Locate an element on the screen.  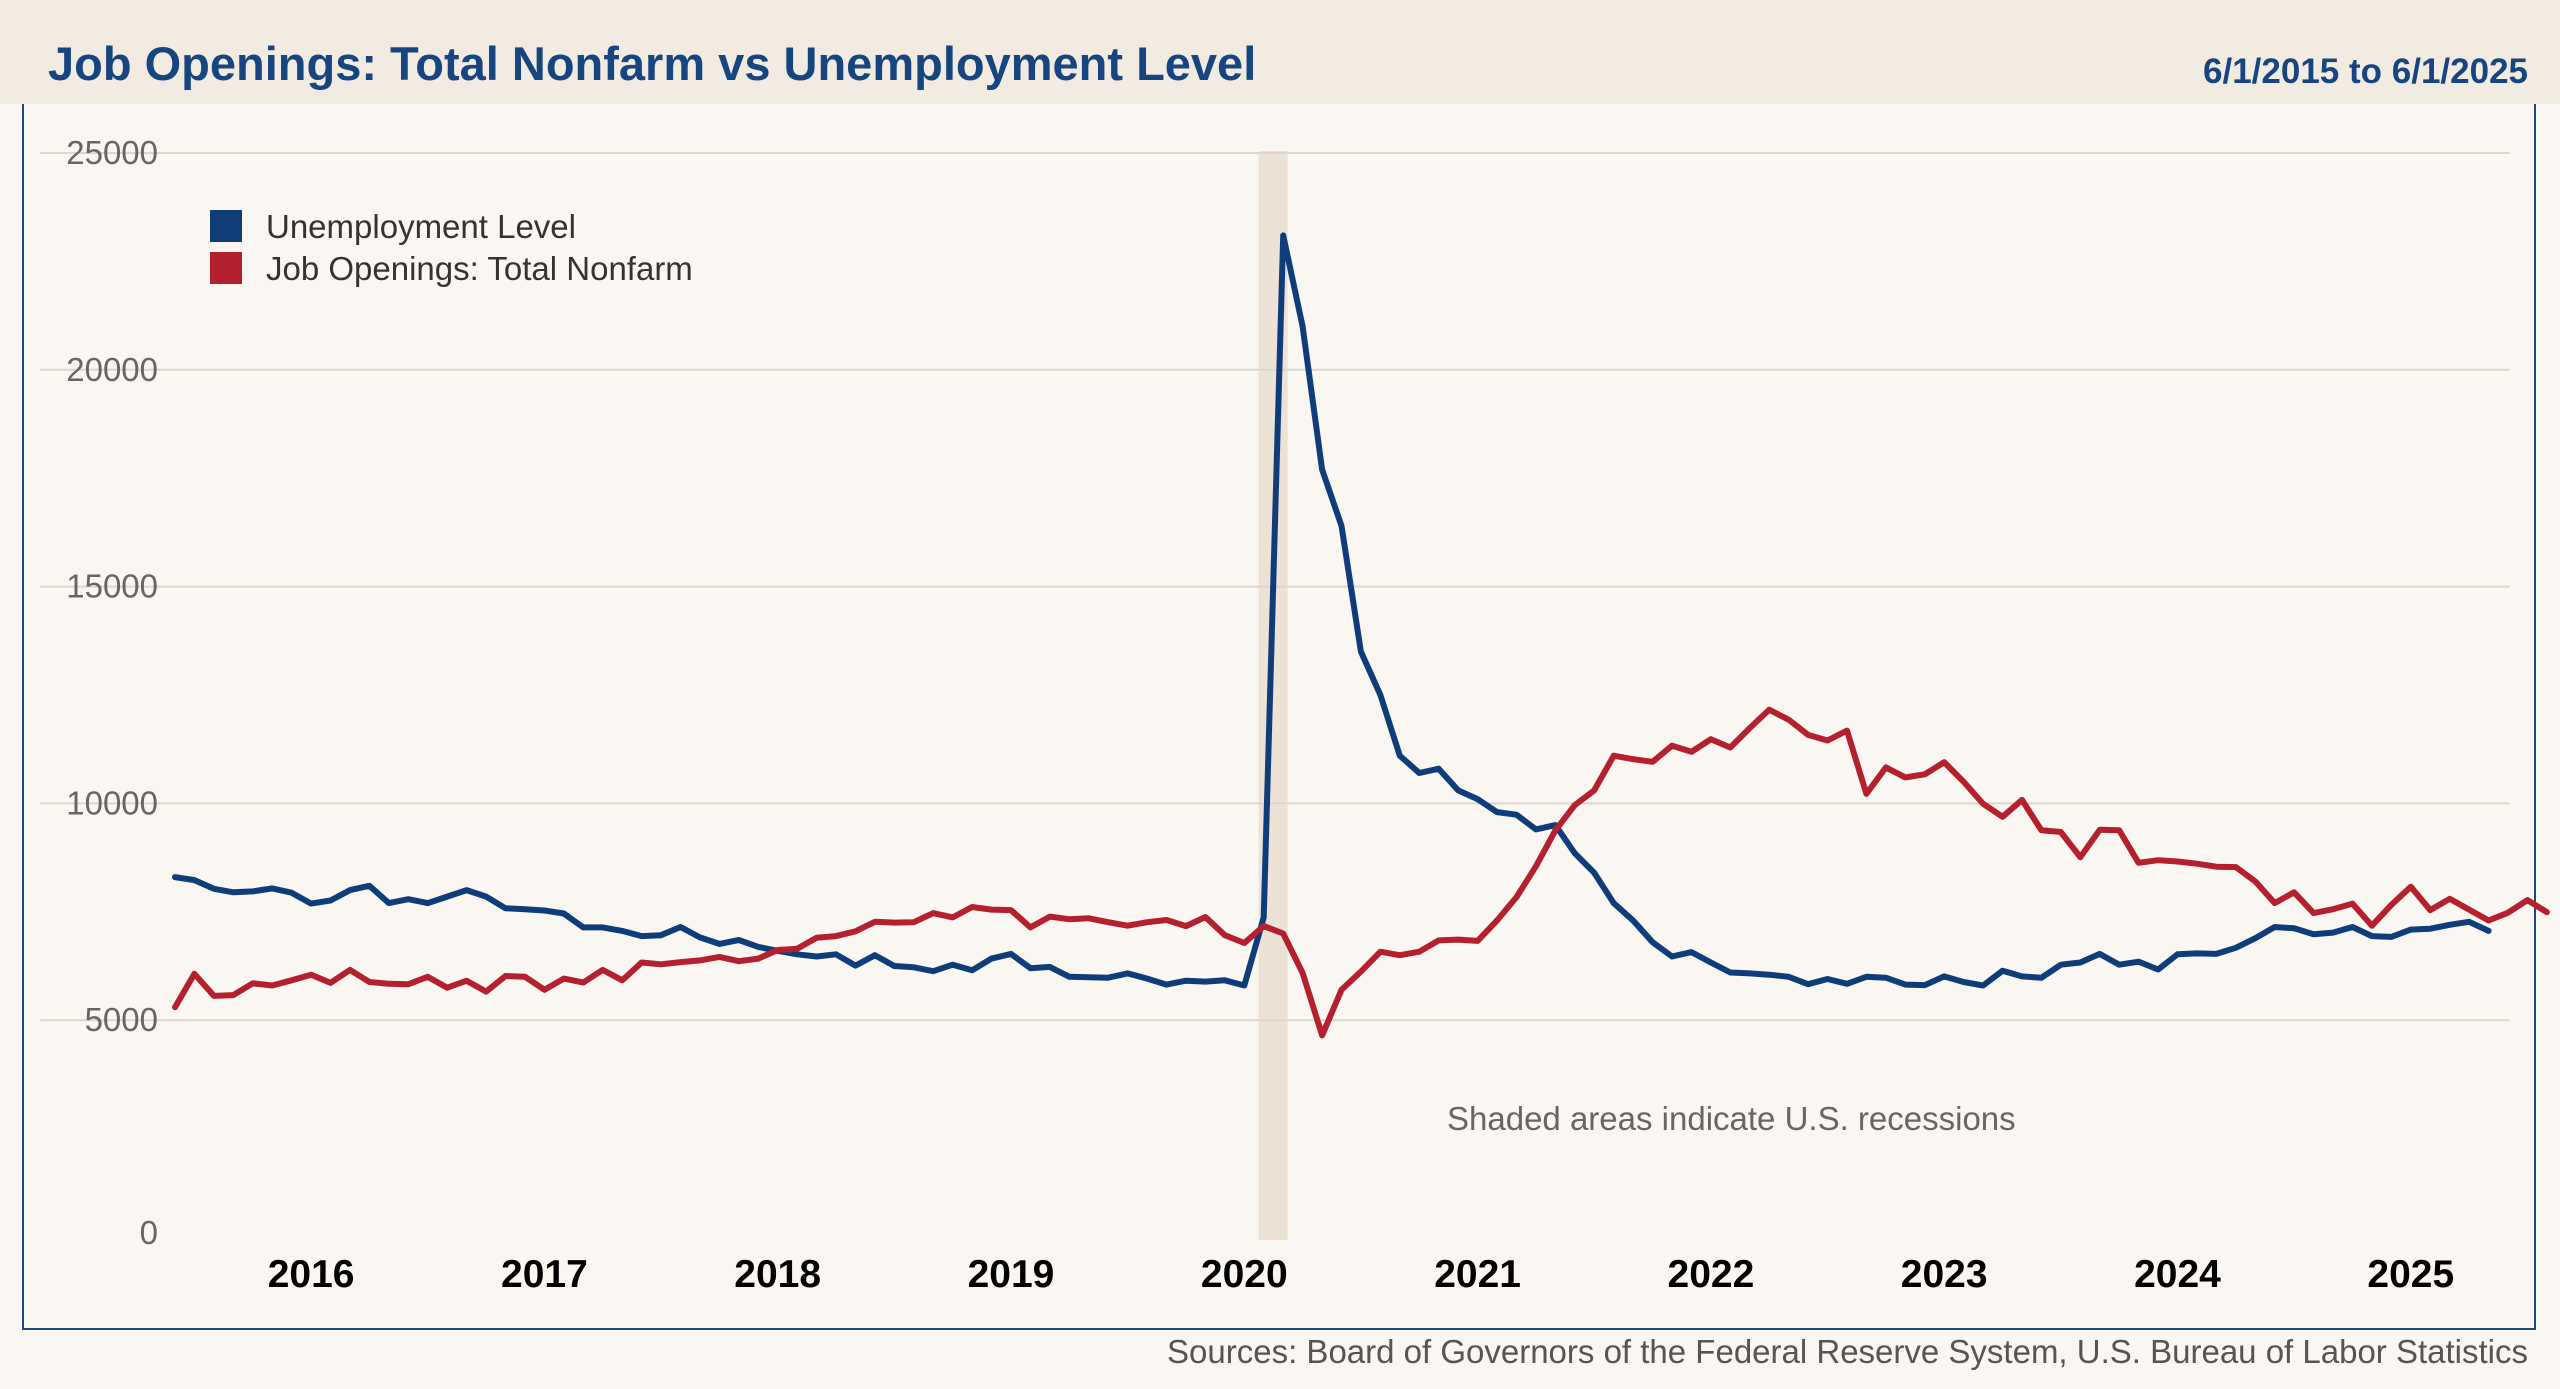
y-tick-label: 20000 is located at coordinates (112, 369).